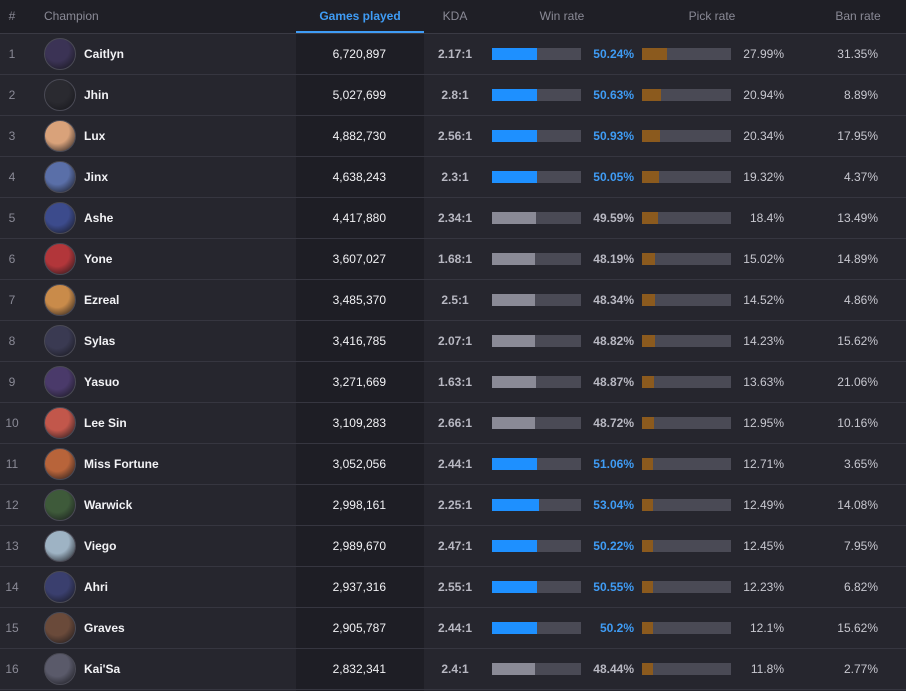  I want to click on win-rate-value: 48.87%, so click(613, 382).